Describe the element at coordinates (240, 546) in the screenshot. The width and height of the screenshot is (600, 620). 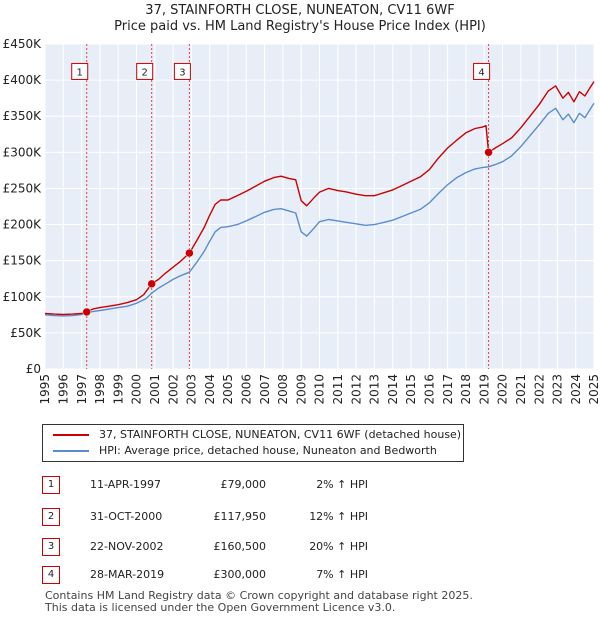
I see `sale-price: £160,500` at that location.